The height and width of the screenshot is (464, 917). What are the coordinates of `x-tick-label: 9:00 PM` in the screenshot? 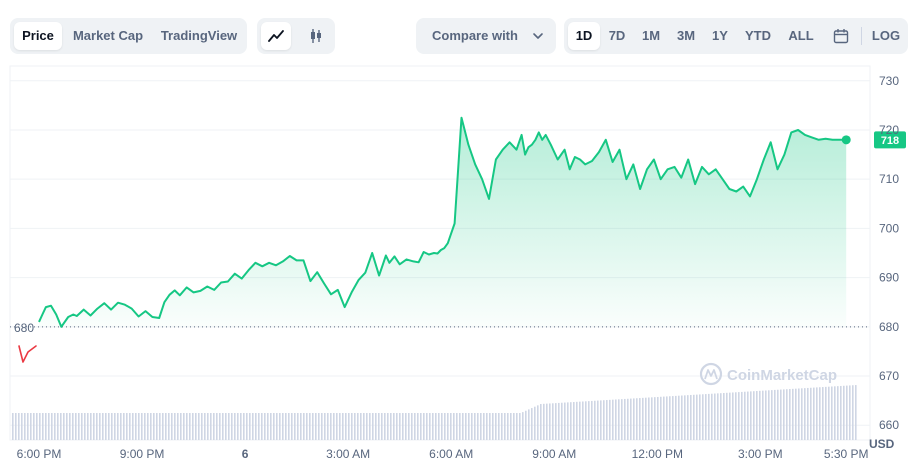 It's located at (142, 454).